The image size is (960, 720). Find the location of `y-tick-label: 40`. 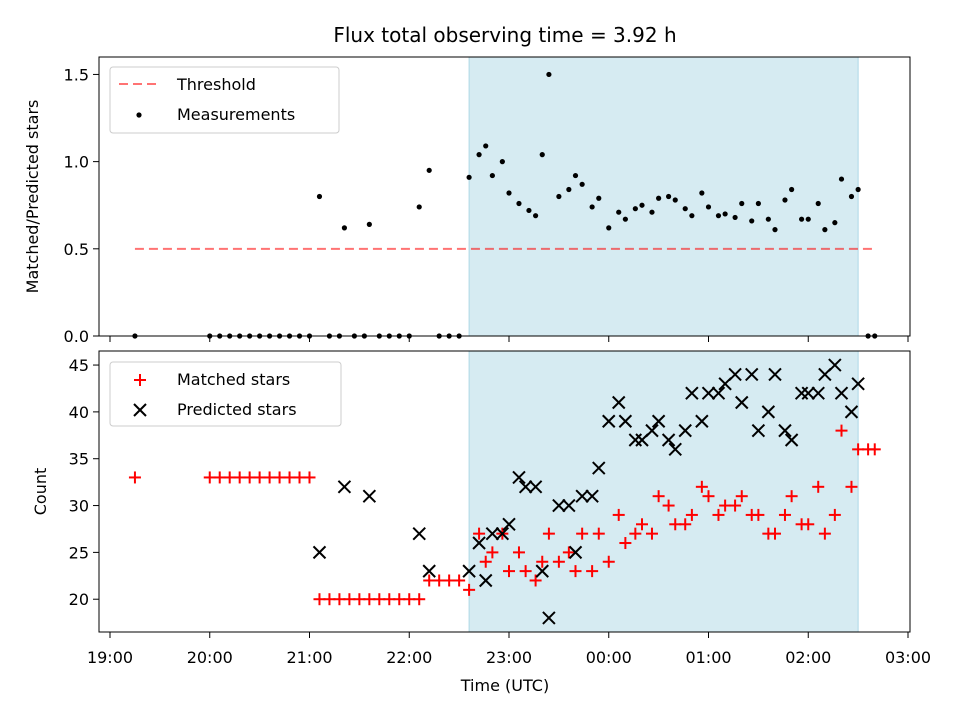

y-tick-label: 40 is located at coordinates (79, 412).